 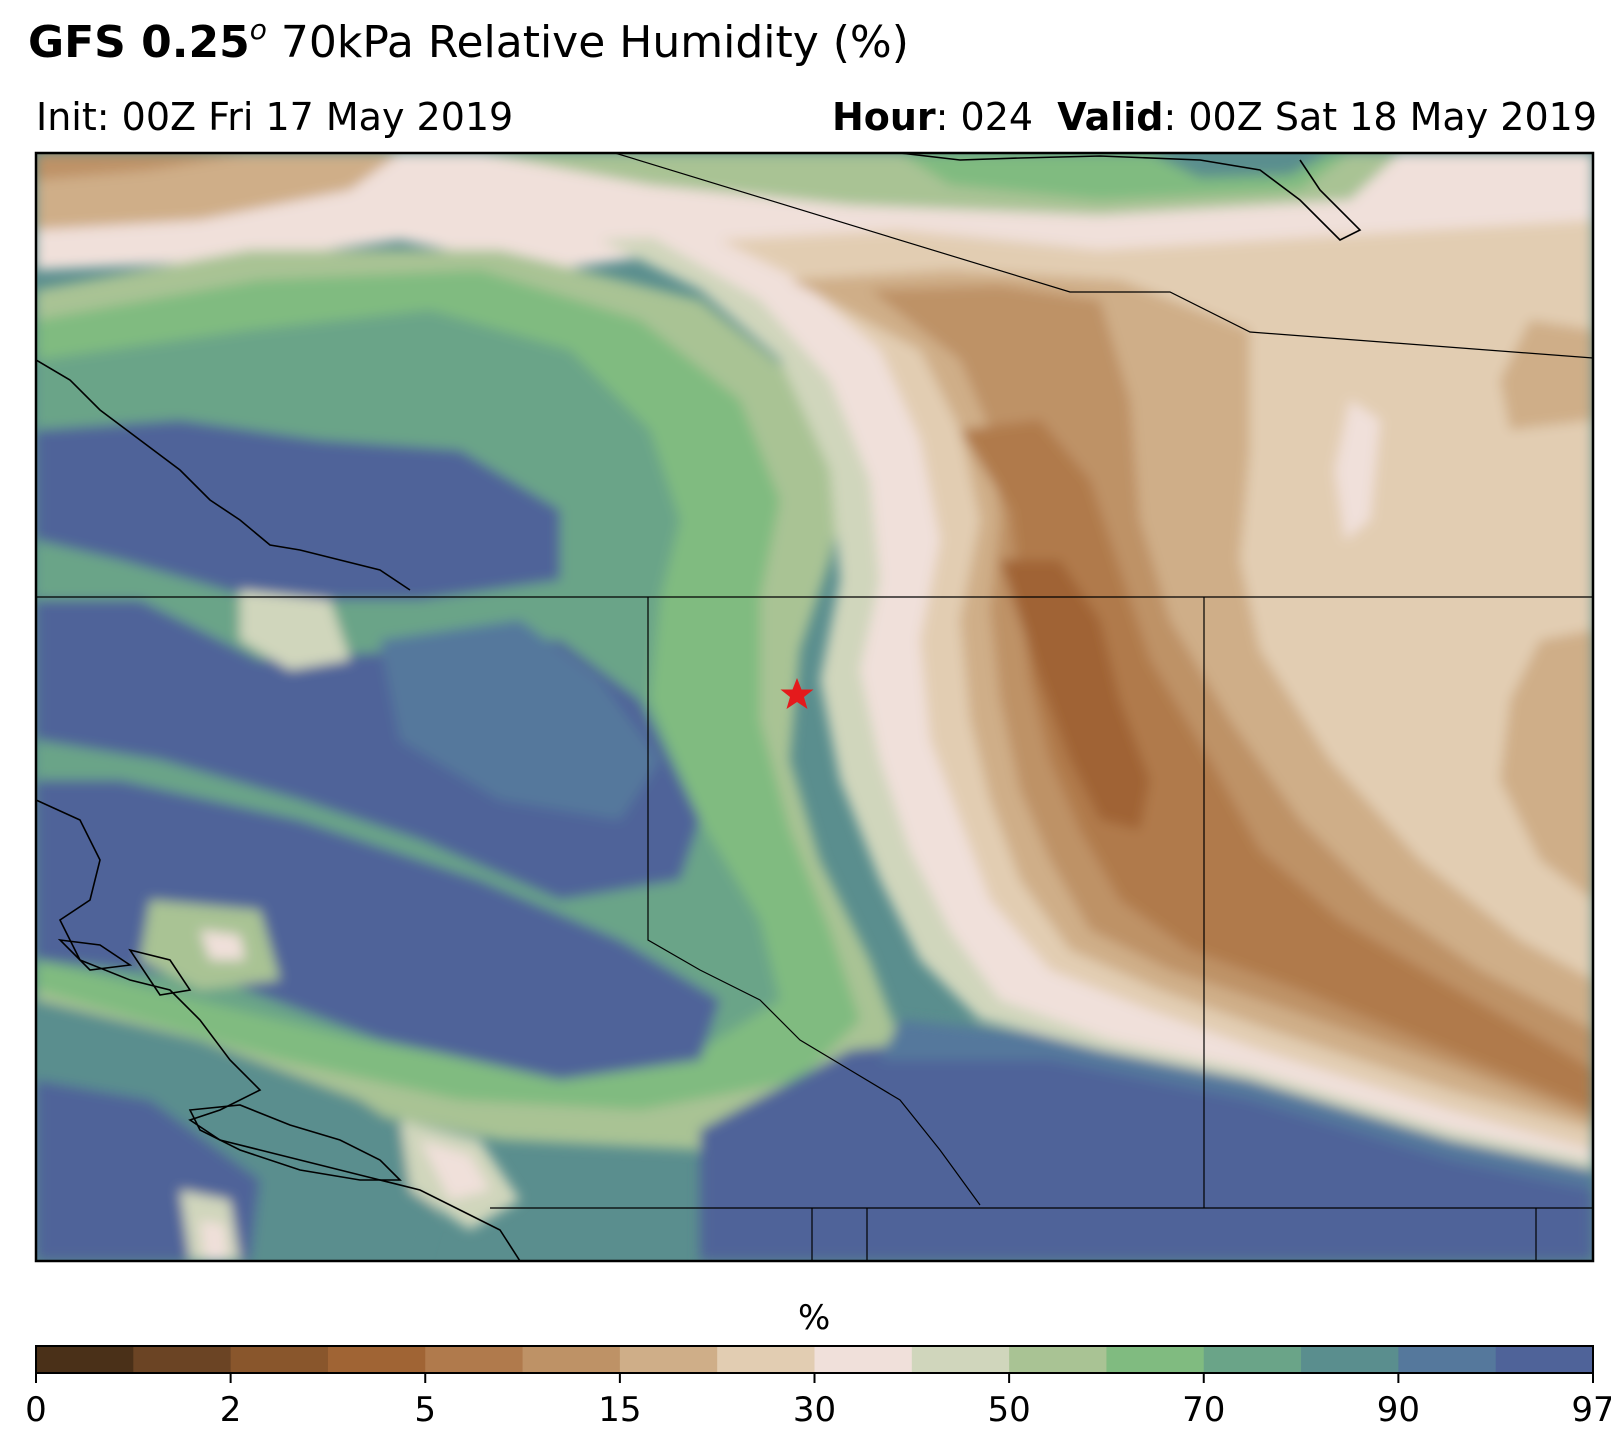 What do you see at coordinates (814, 1318) in the screenshot?
I see `colorbar-label: %` at bounding box center [814, 1318].